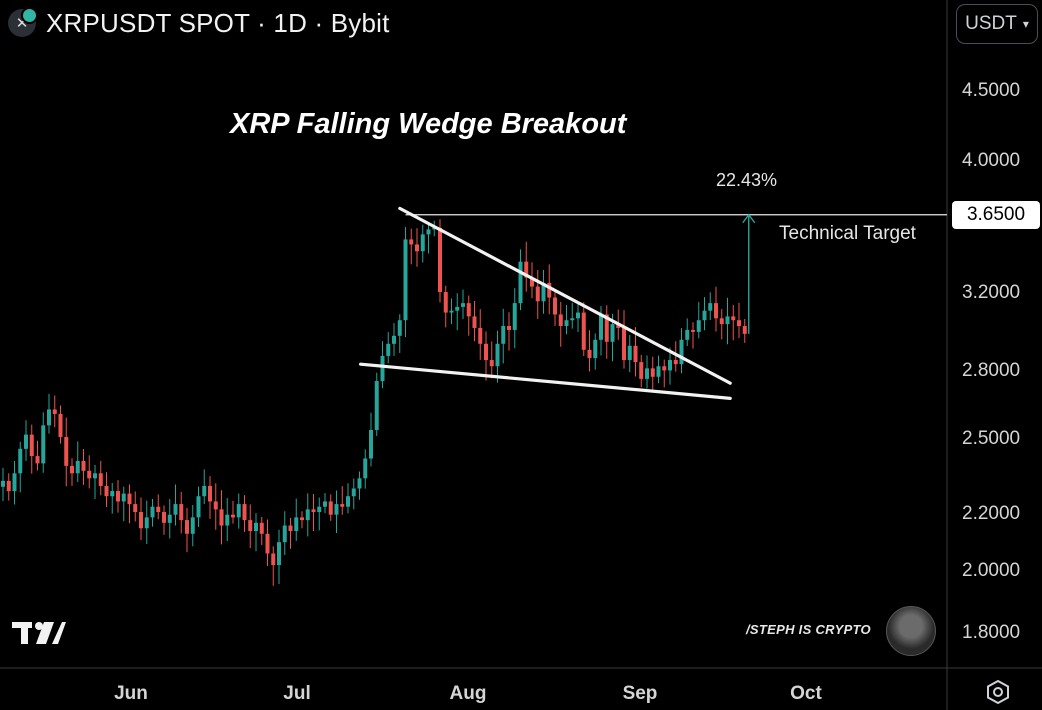  Describe the element at coordinates (747, 180) in the screenshot. I see `target-percent-label: 22.43%` at that location.